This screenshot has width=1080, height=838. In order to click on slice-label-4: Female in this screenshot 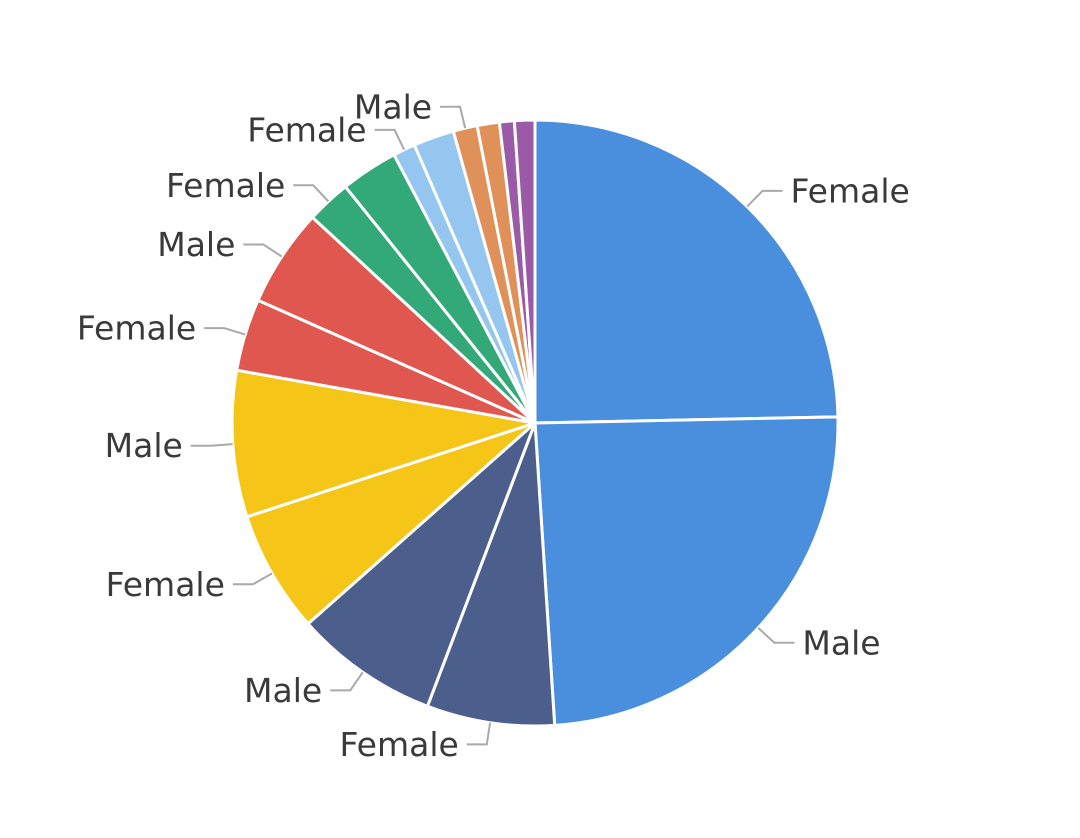, I will do `click(165, 584)`.